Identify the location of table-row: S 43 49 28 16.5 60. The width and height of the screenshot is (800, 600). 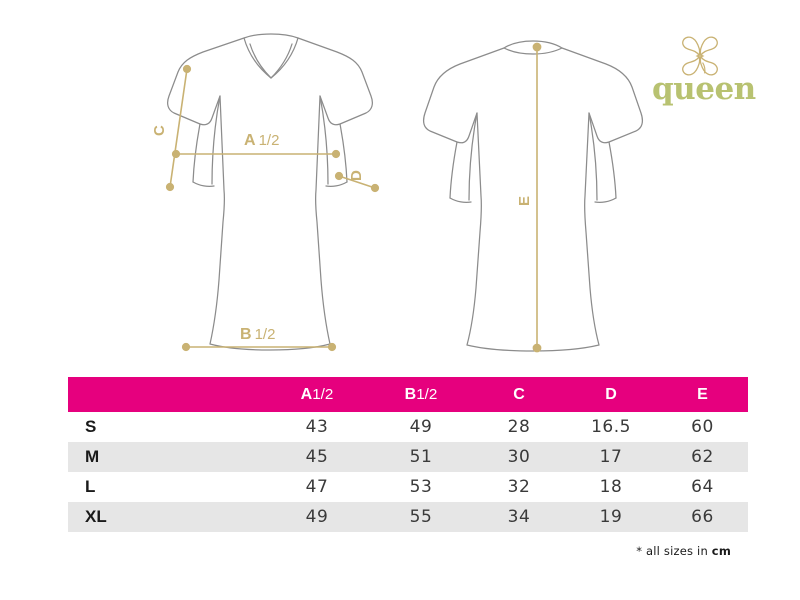
(408, 427).